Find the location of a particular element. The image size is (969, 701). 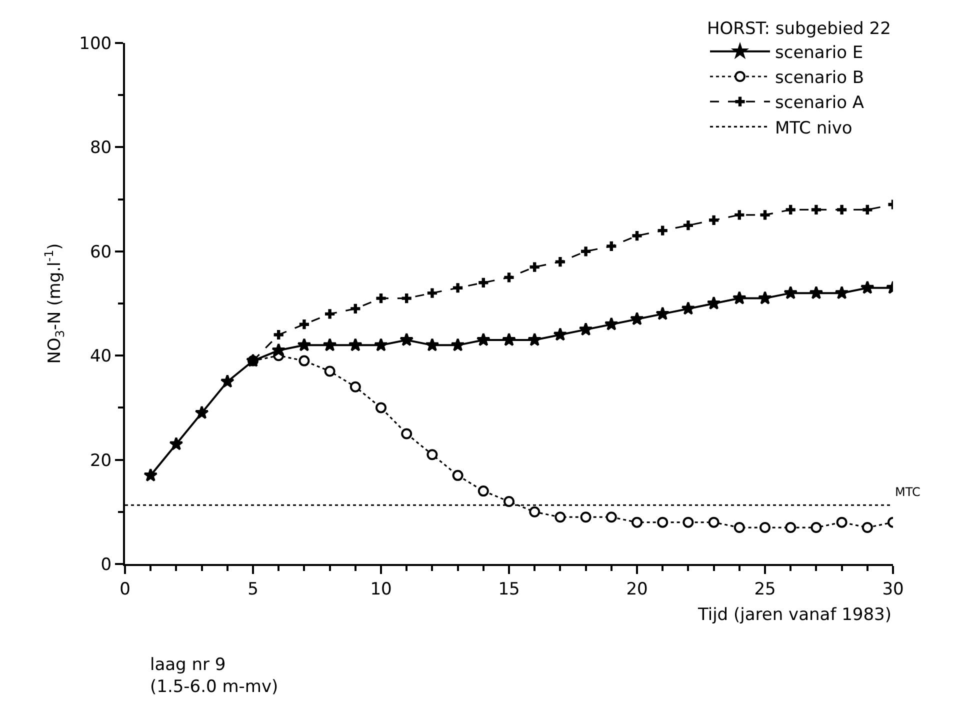

x-tick-label: 10 is located at coordinates (381, 589).